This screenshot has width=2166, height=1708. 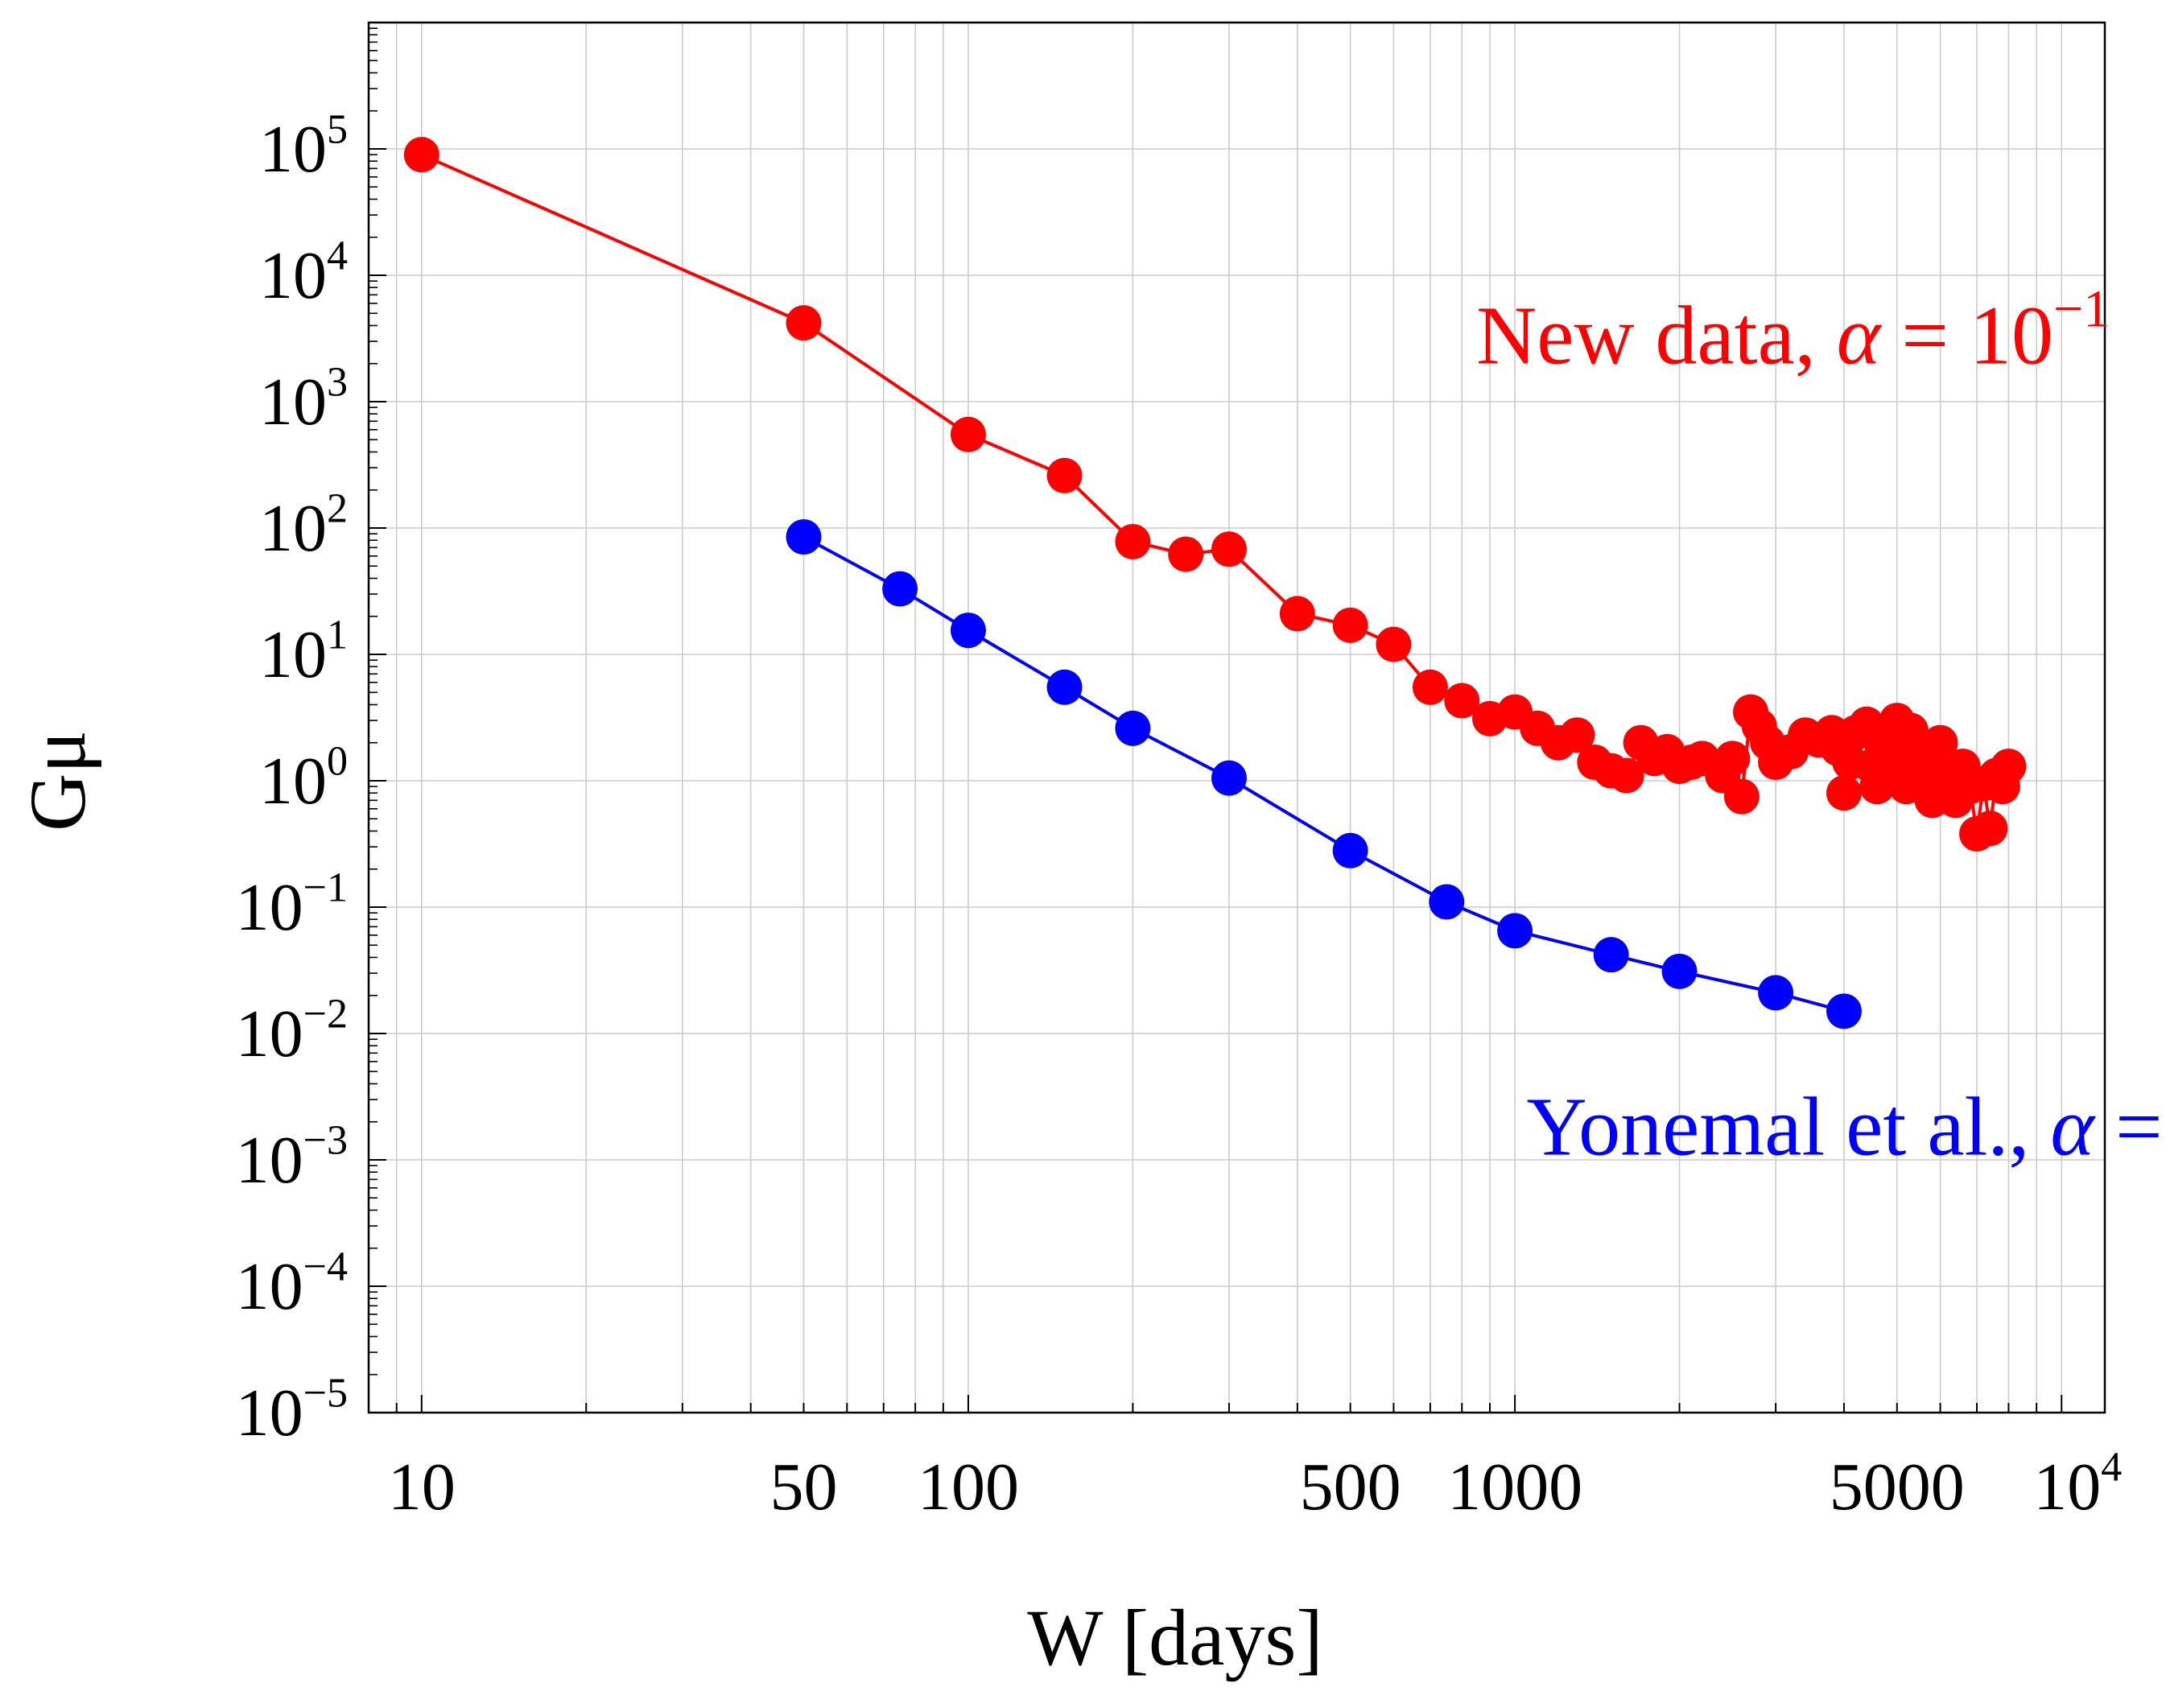 I want to click on y-axis-label: Gμ, so click(x=57, y=780).